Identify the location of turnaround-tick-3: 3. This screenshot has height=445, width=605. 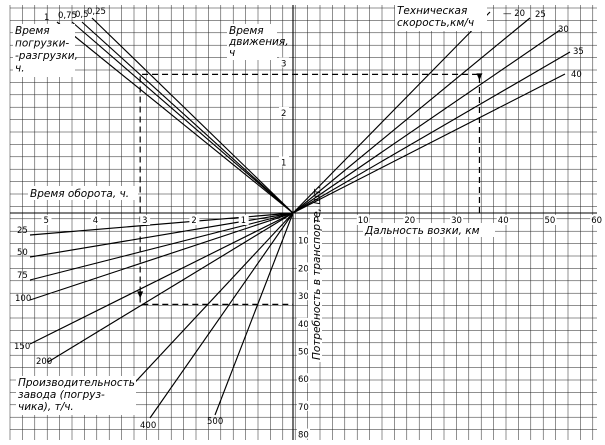
(144, 221).